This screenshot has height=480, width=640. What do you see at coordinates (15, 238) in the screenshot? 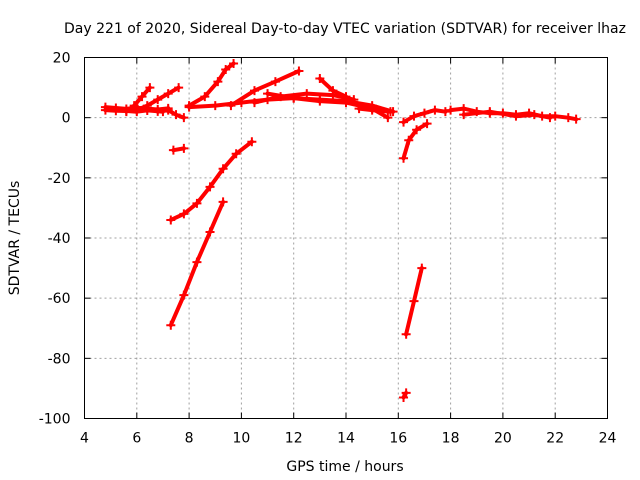
I see `y-axis-label: SDTVAR / TECUs` at bounding box center [15, 238].